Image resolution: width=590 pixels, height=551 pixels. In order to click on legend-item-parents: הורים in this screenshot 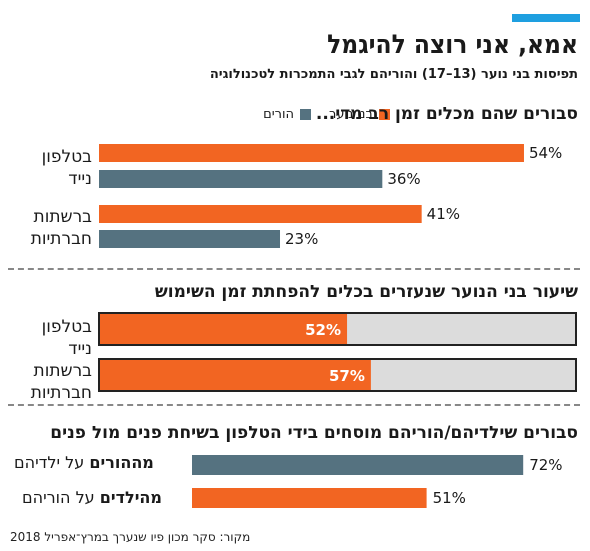, I will do `click(287, 114)`.